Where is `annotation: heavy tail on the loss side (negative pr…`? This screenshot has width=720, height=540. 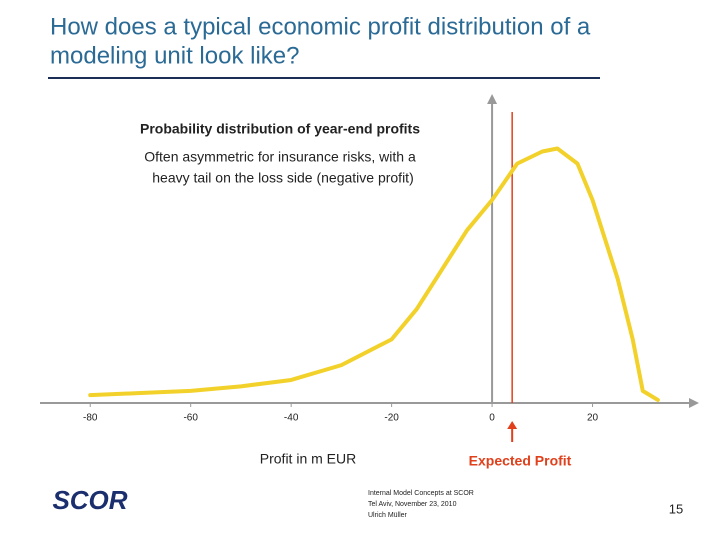
annotation: heavy tail on the loss side (negative pr… is located at coordinates (282, 178).